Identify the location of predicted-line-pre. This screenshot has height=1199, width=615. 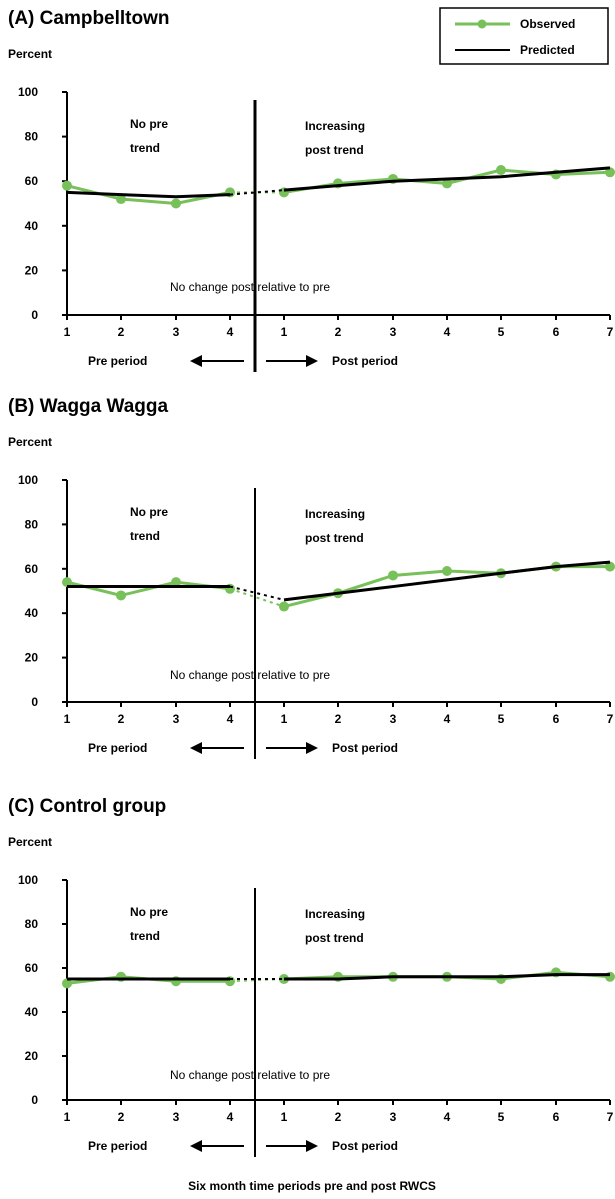
(148, 194).